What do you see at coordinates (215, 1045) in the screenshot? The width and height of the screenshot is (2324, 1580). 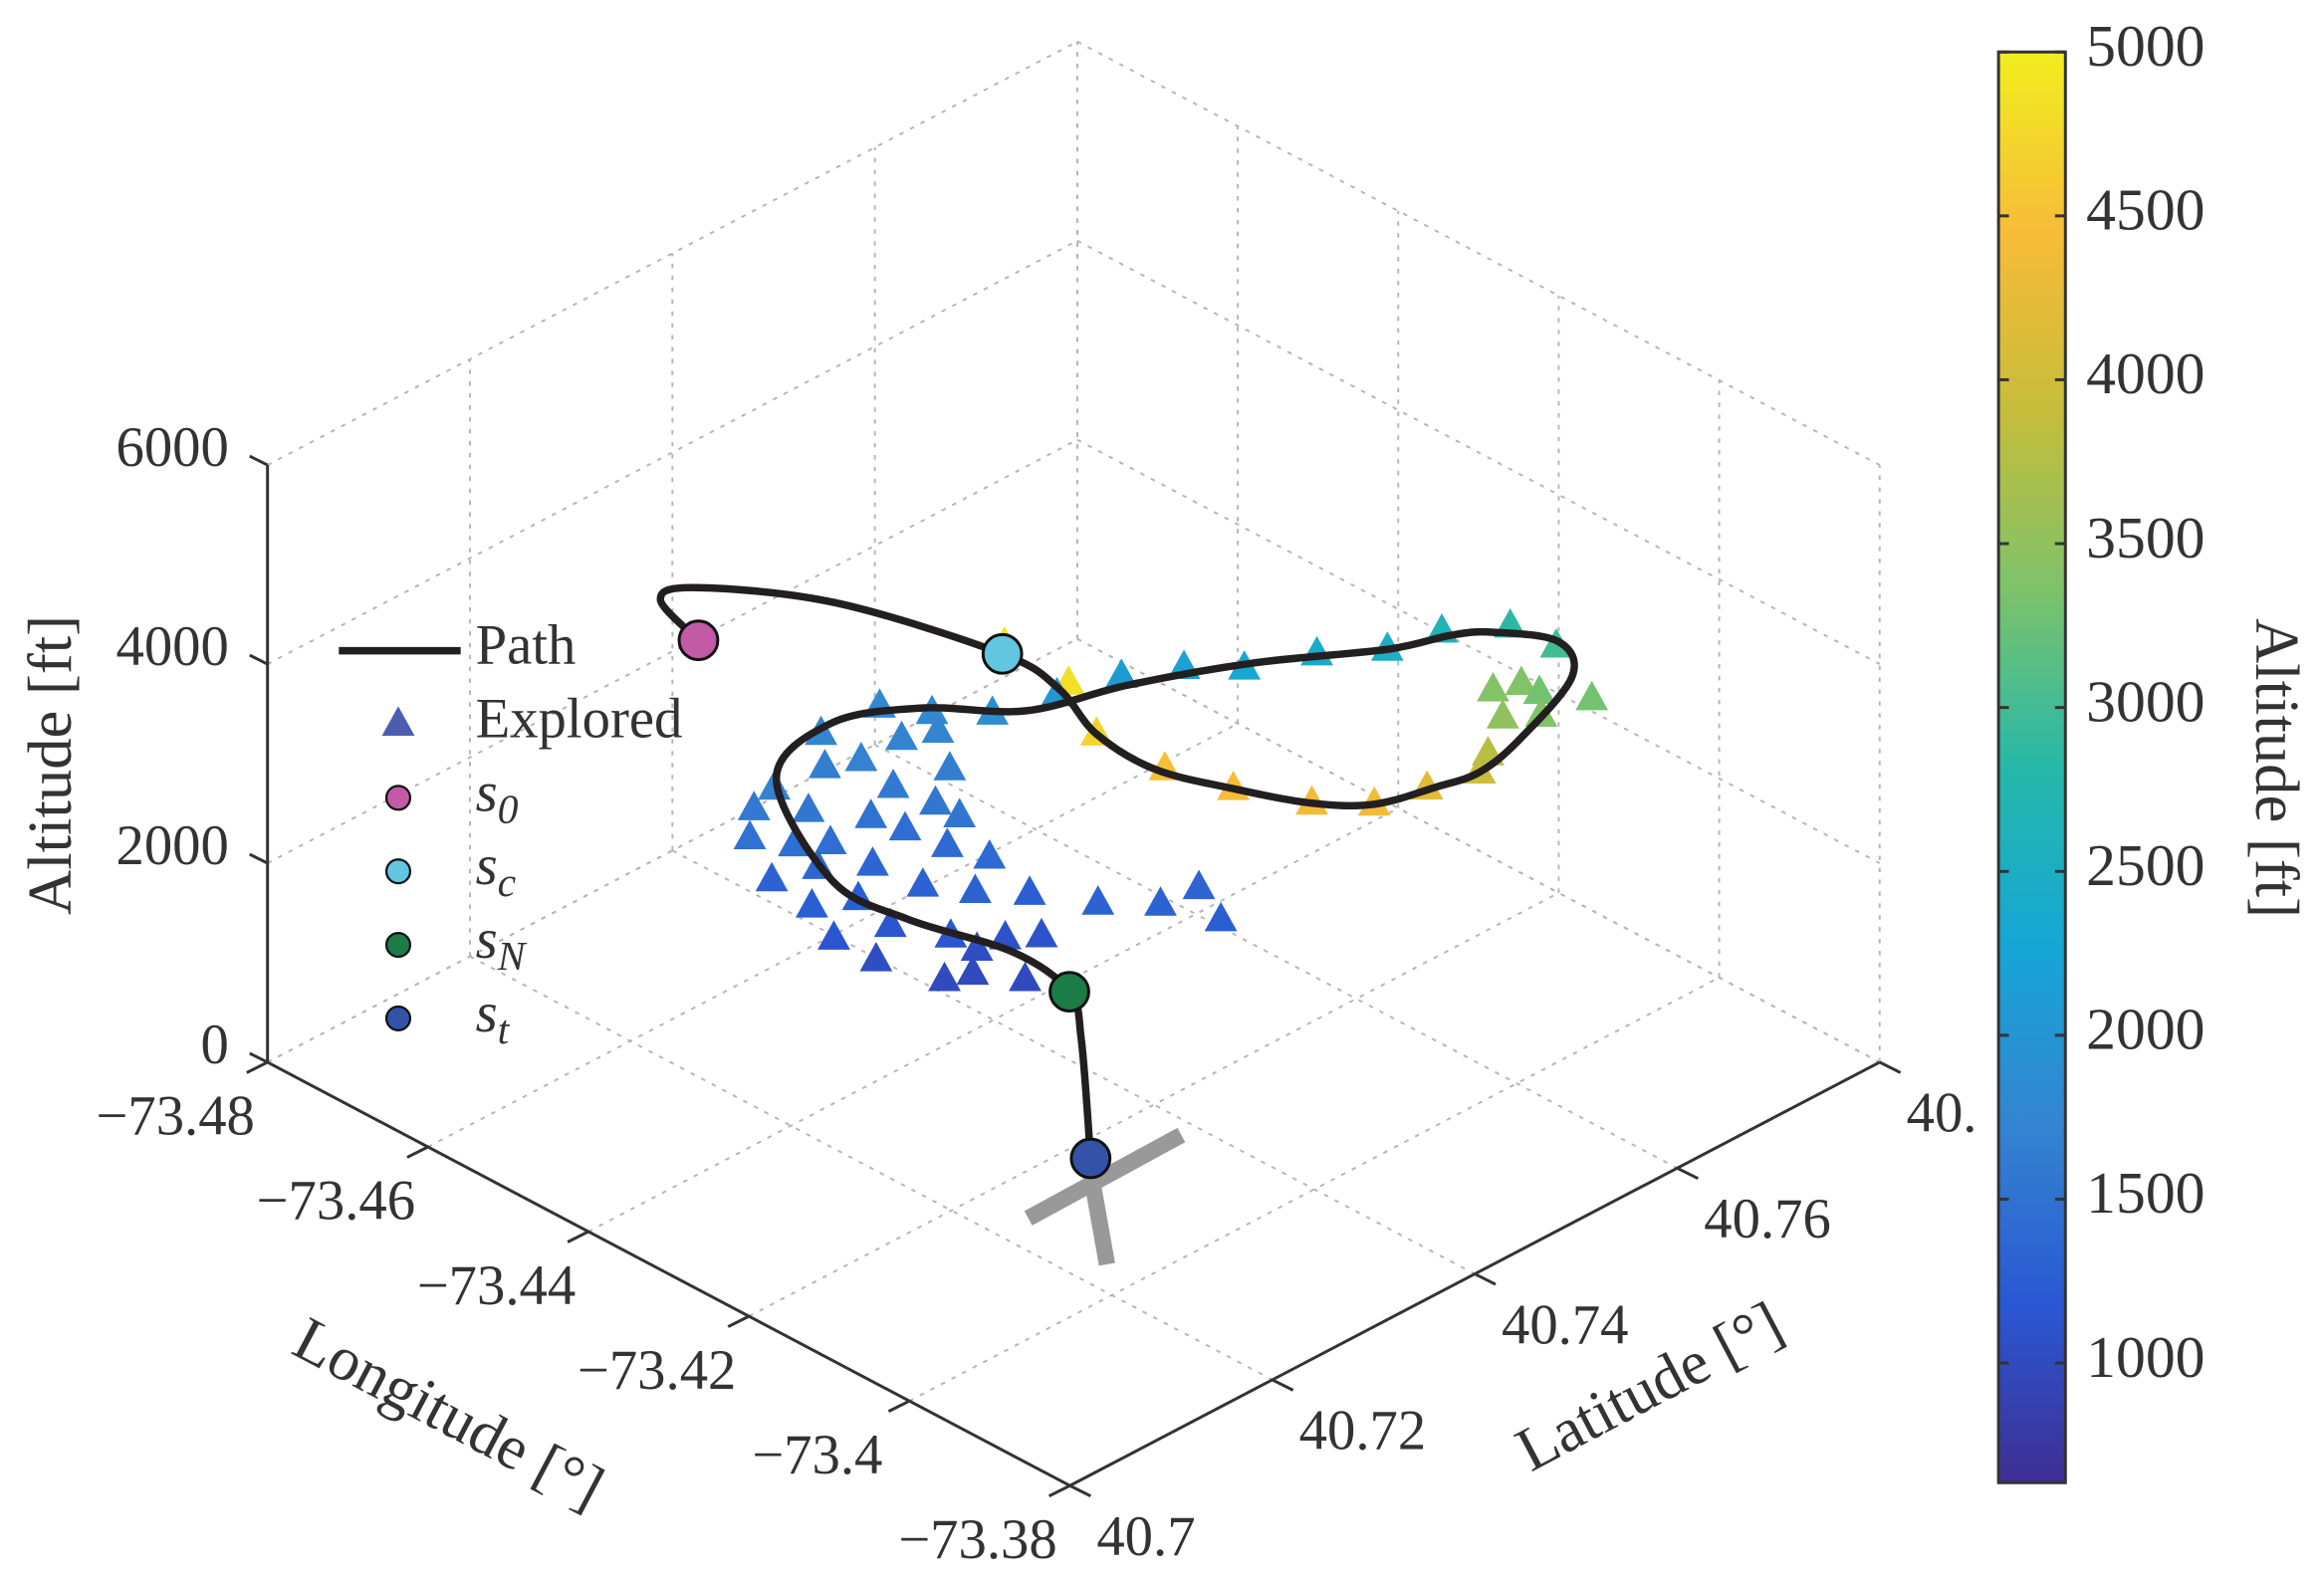 I see `z-tick-label: 0` at bounding box center [215, 1045].